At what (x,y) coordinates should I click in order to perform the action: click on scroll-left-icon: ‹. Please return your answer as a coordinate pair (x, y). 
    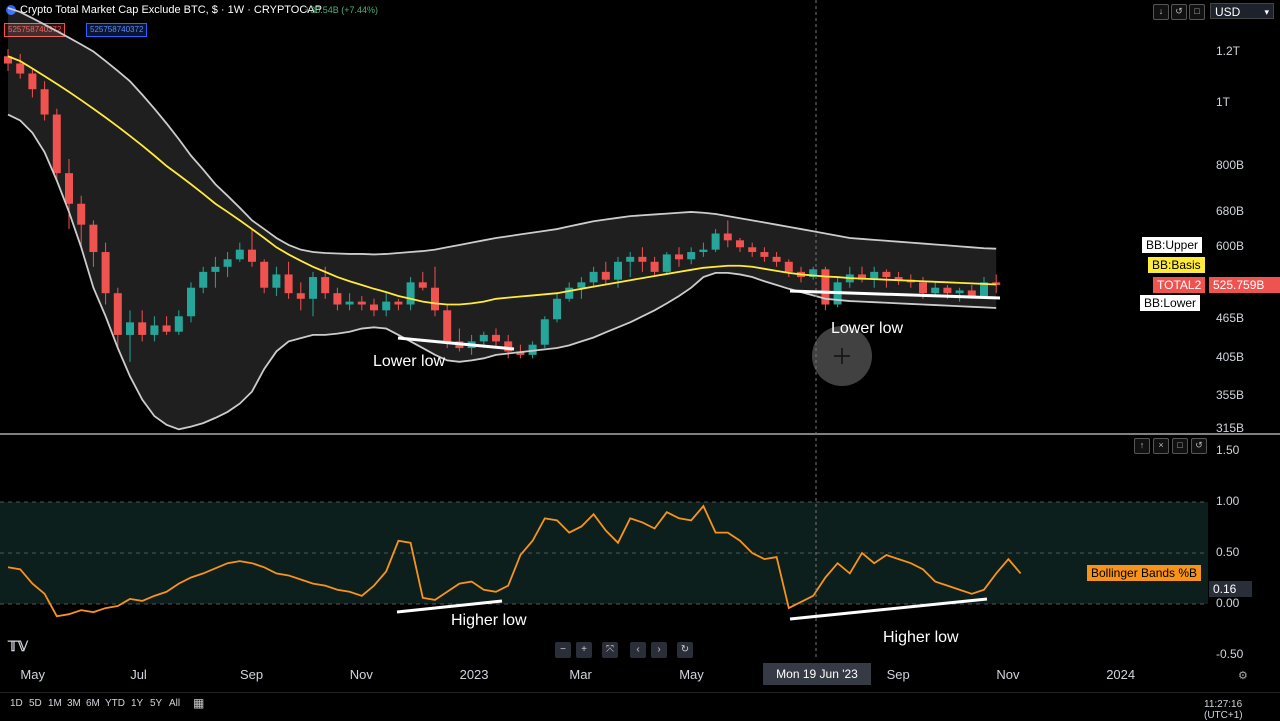
    Looking at the image, I should click on (638, 650).